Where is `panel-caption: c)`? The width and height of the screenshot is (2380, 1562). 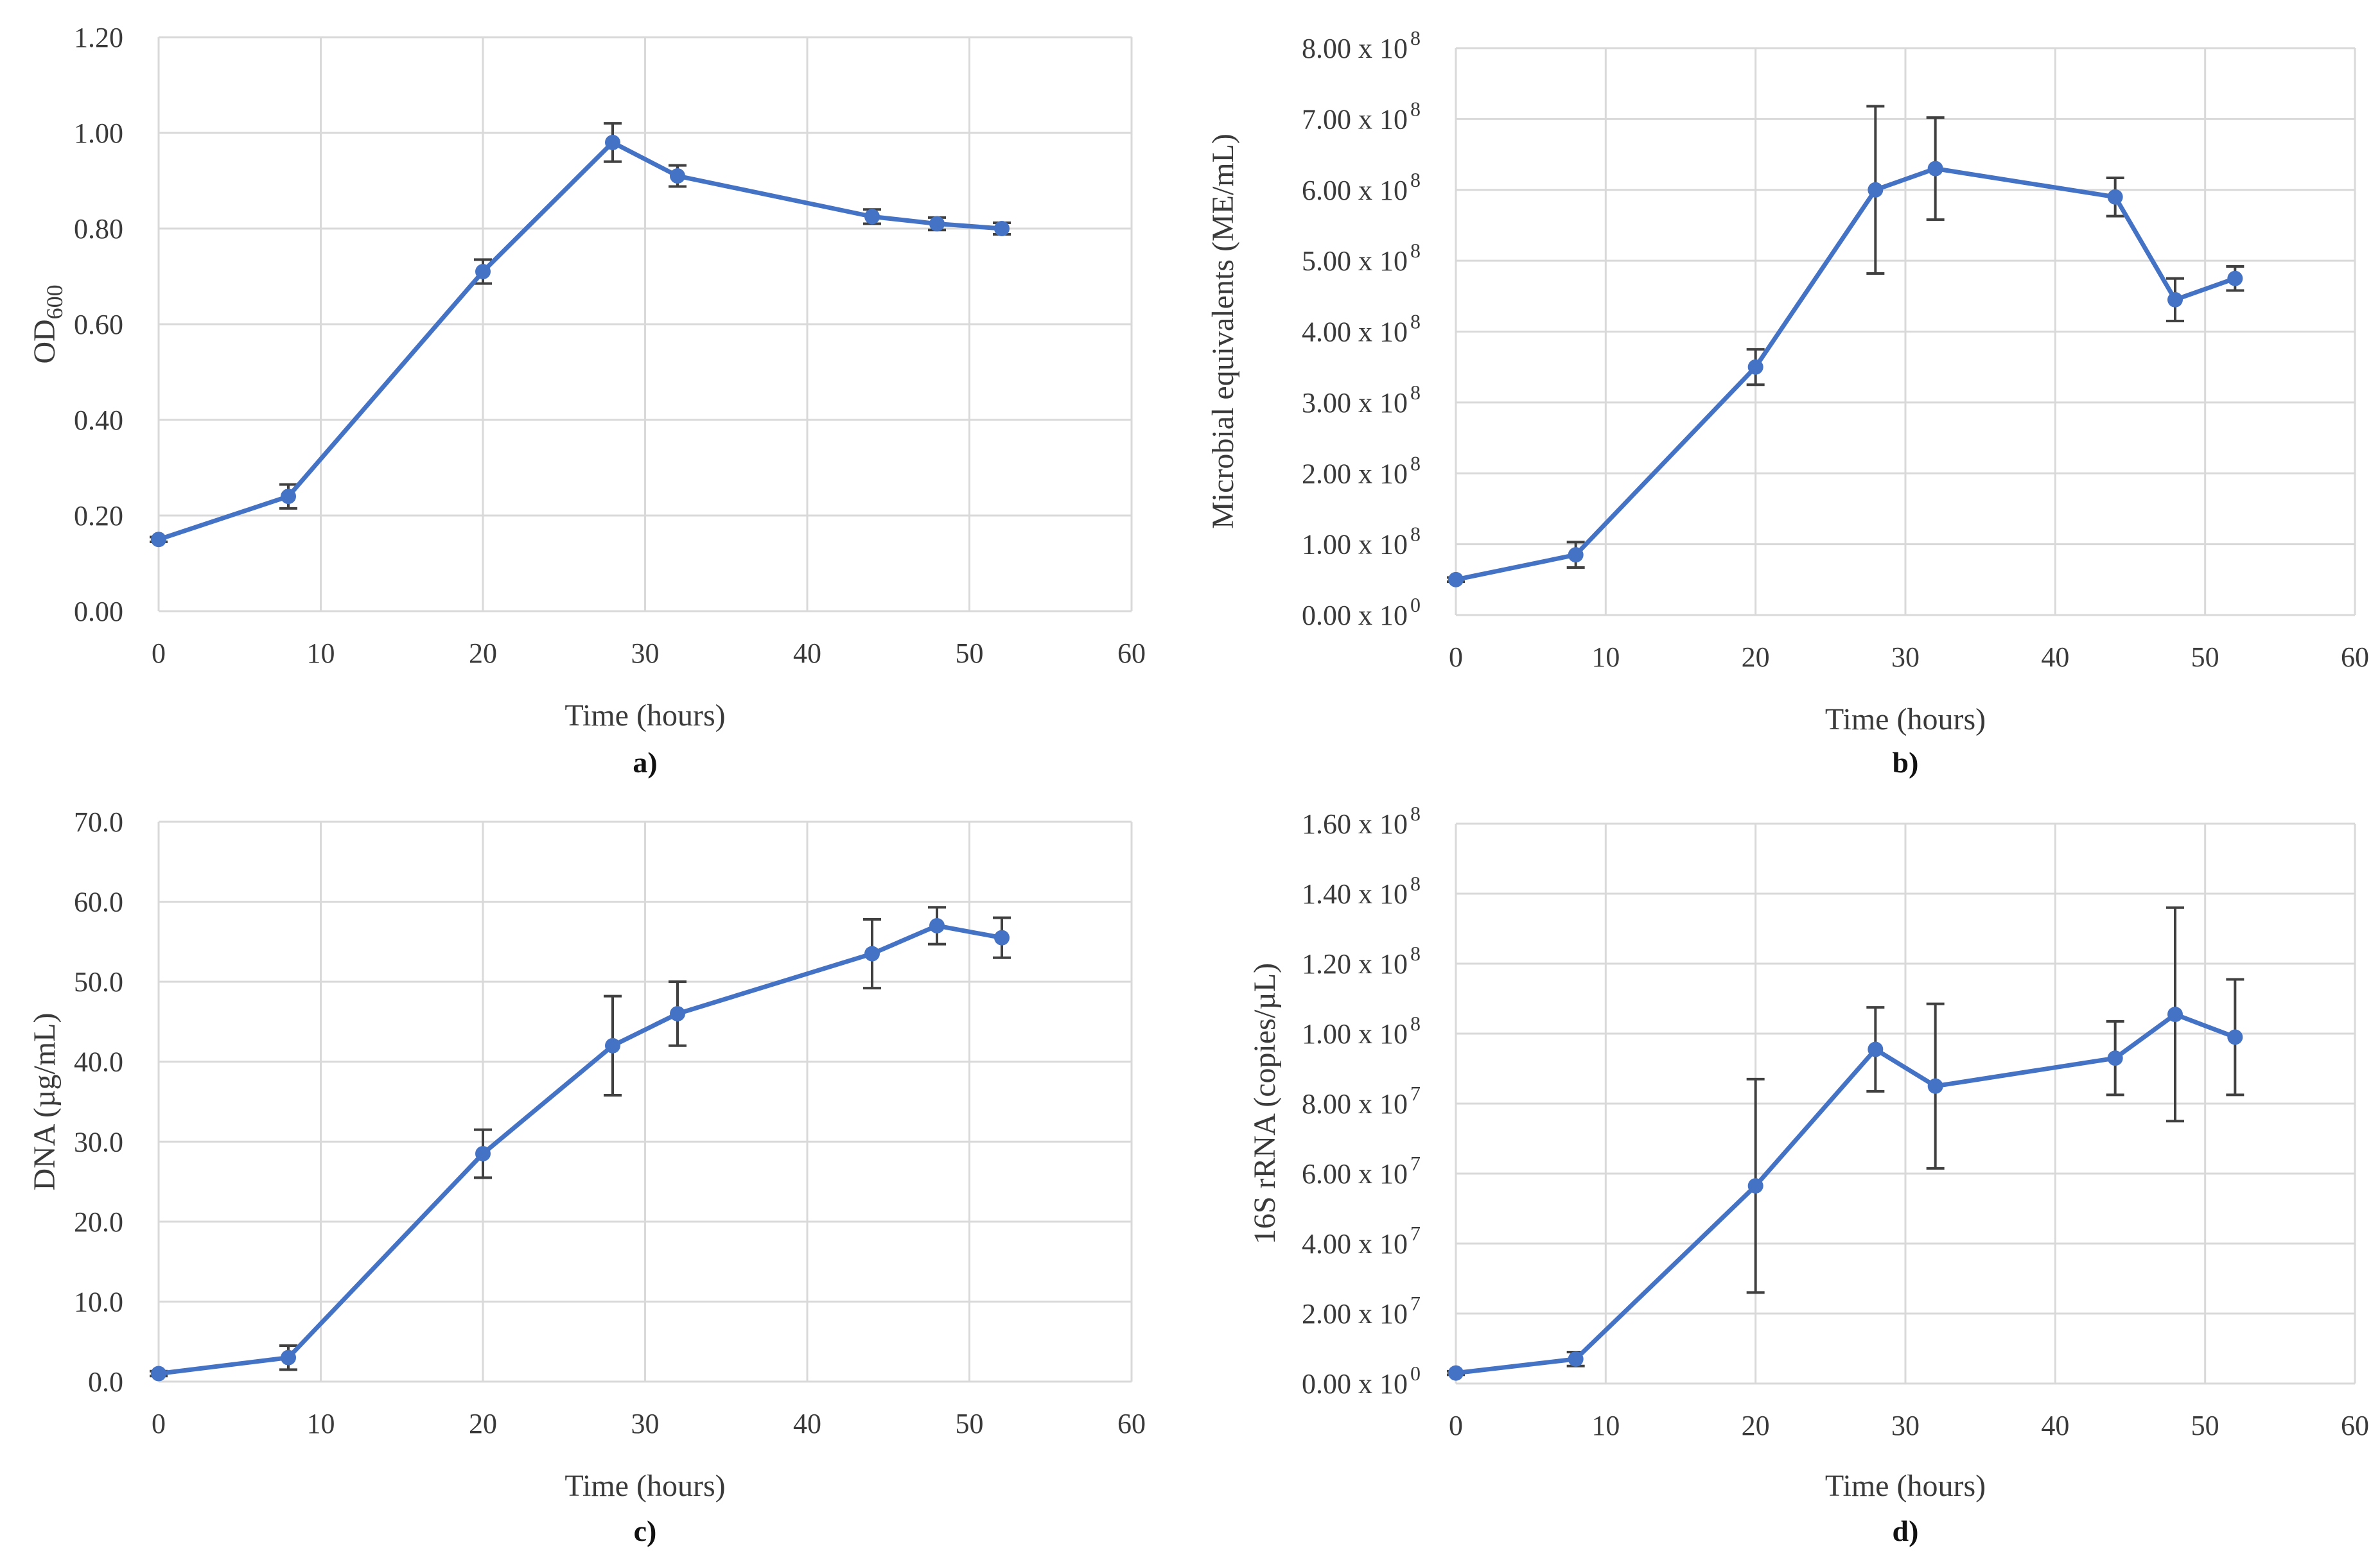 panel-caption: c) is located at coordinates (645, 1530).